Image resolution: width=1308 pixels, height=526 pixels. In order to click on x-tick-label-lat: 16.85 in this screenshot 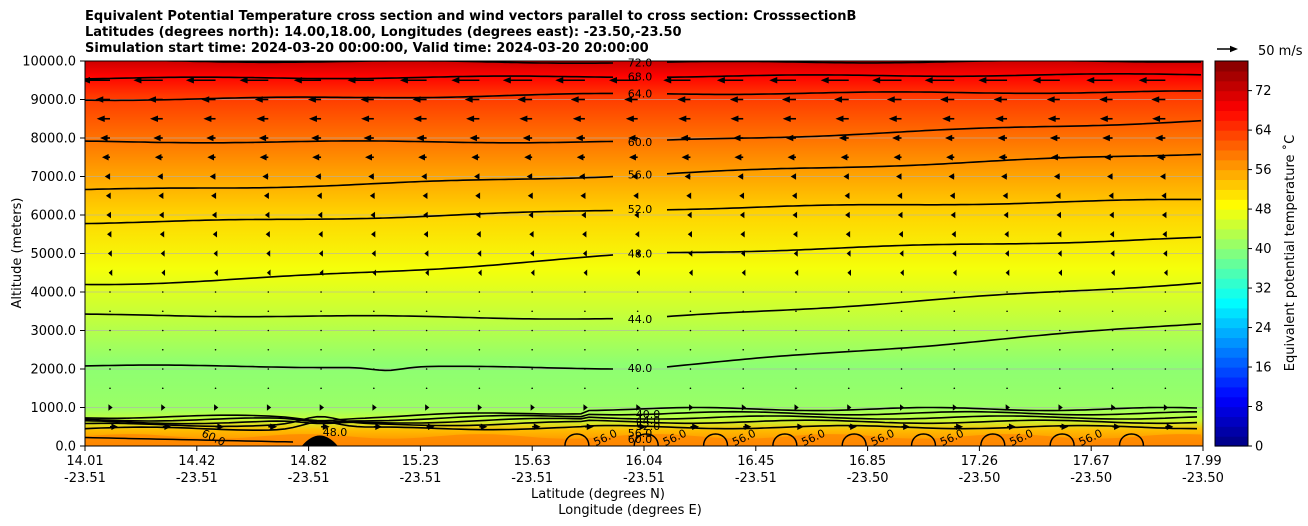, I will do `click(867, 461)`.